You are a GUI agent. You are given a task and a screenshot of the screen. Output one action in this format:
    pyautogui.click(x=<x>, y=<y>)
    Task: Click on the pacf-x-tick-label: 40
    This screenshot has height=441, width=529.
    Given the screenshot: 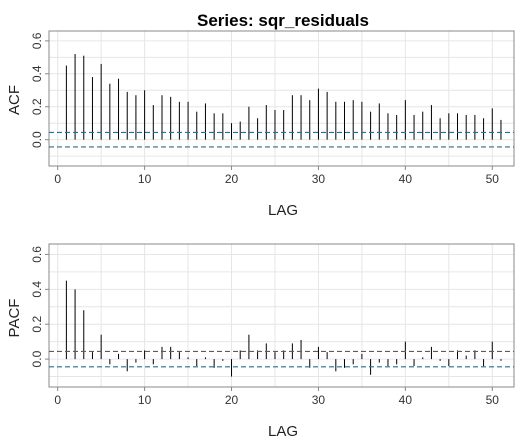 What is the action you would take?
    pyautogui.click(x=406, y=400)
    